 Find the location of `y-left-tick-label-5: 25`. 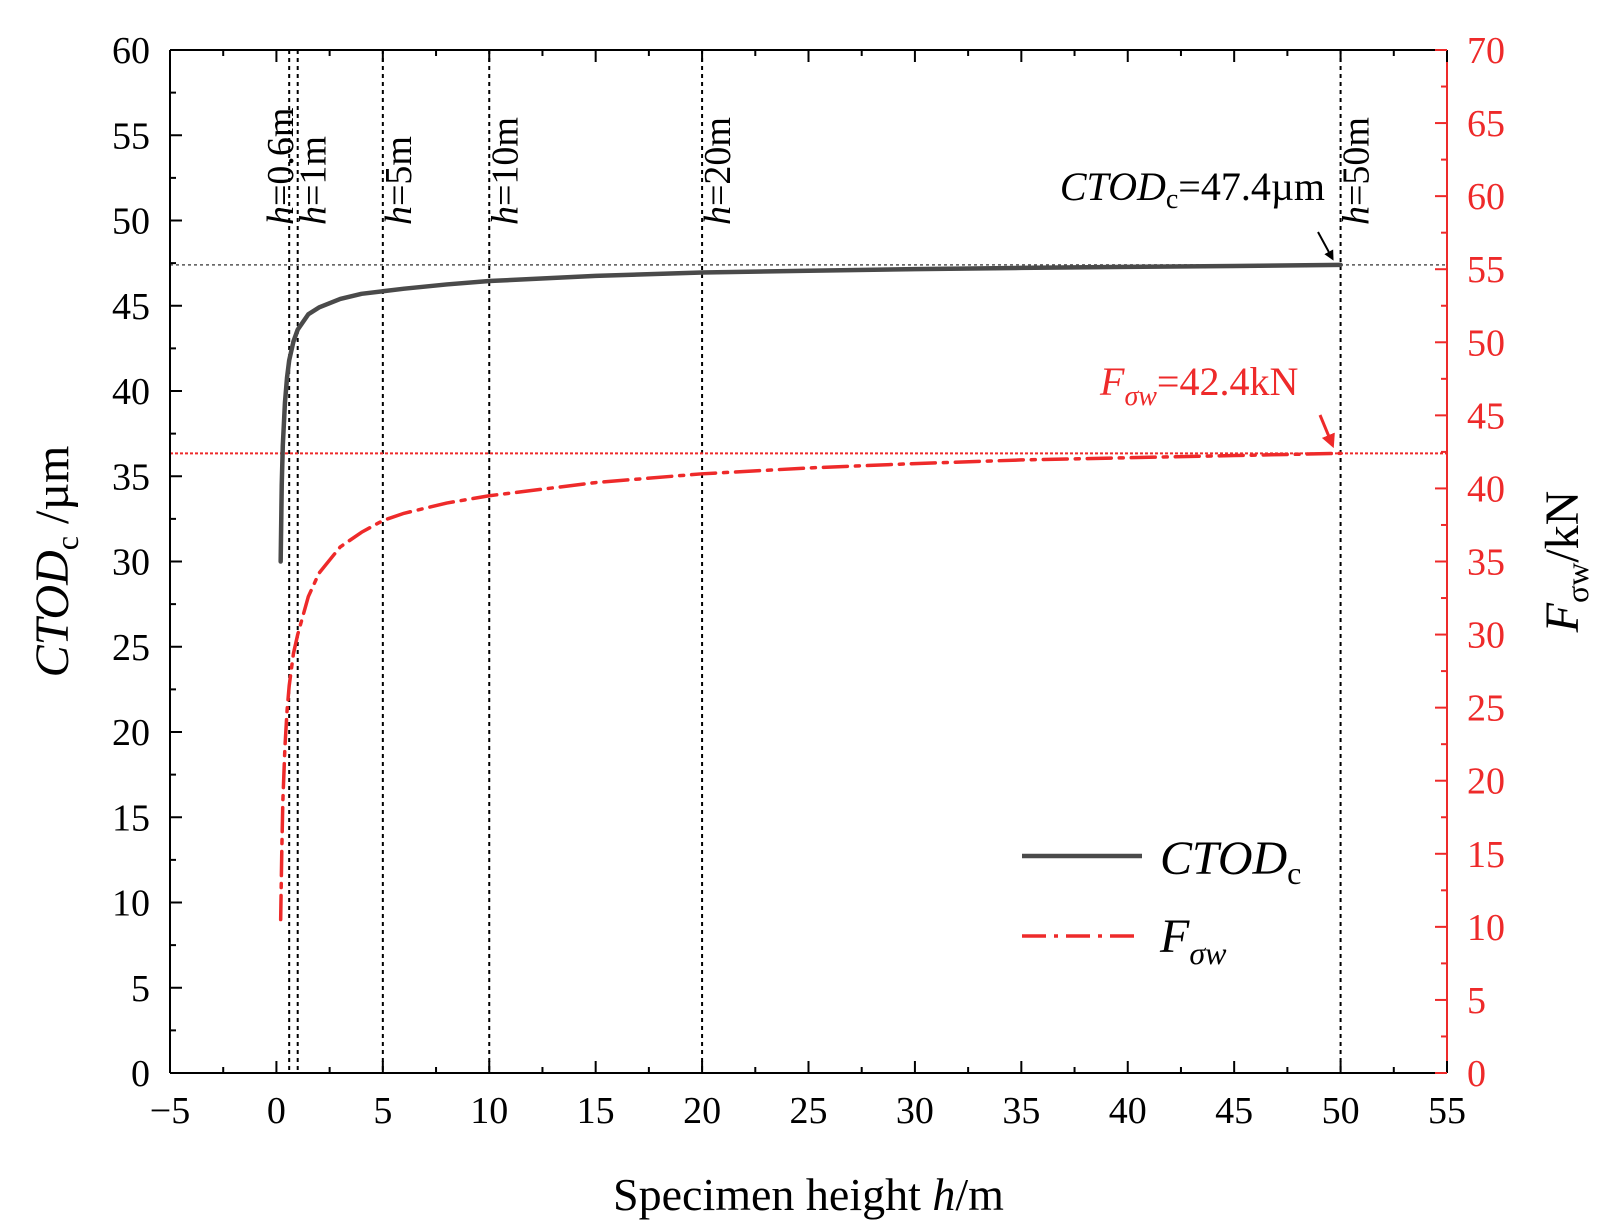

y-left-tick-label-5: 25 is located at coordinates (131, 648).